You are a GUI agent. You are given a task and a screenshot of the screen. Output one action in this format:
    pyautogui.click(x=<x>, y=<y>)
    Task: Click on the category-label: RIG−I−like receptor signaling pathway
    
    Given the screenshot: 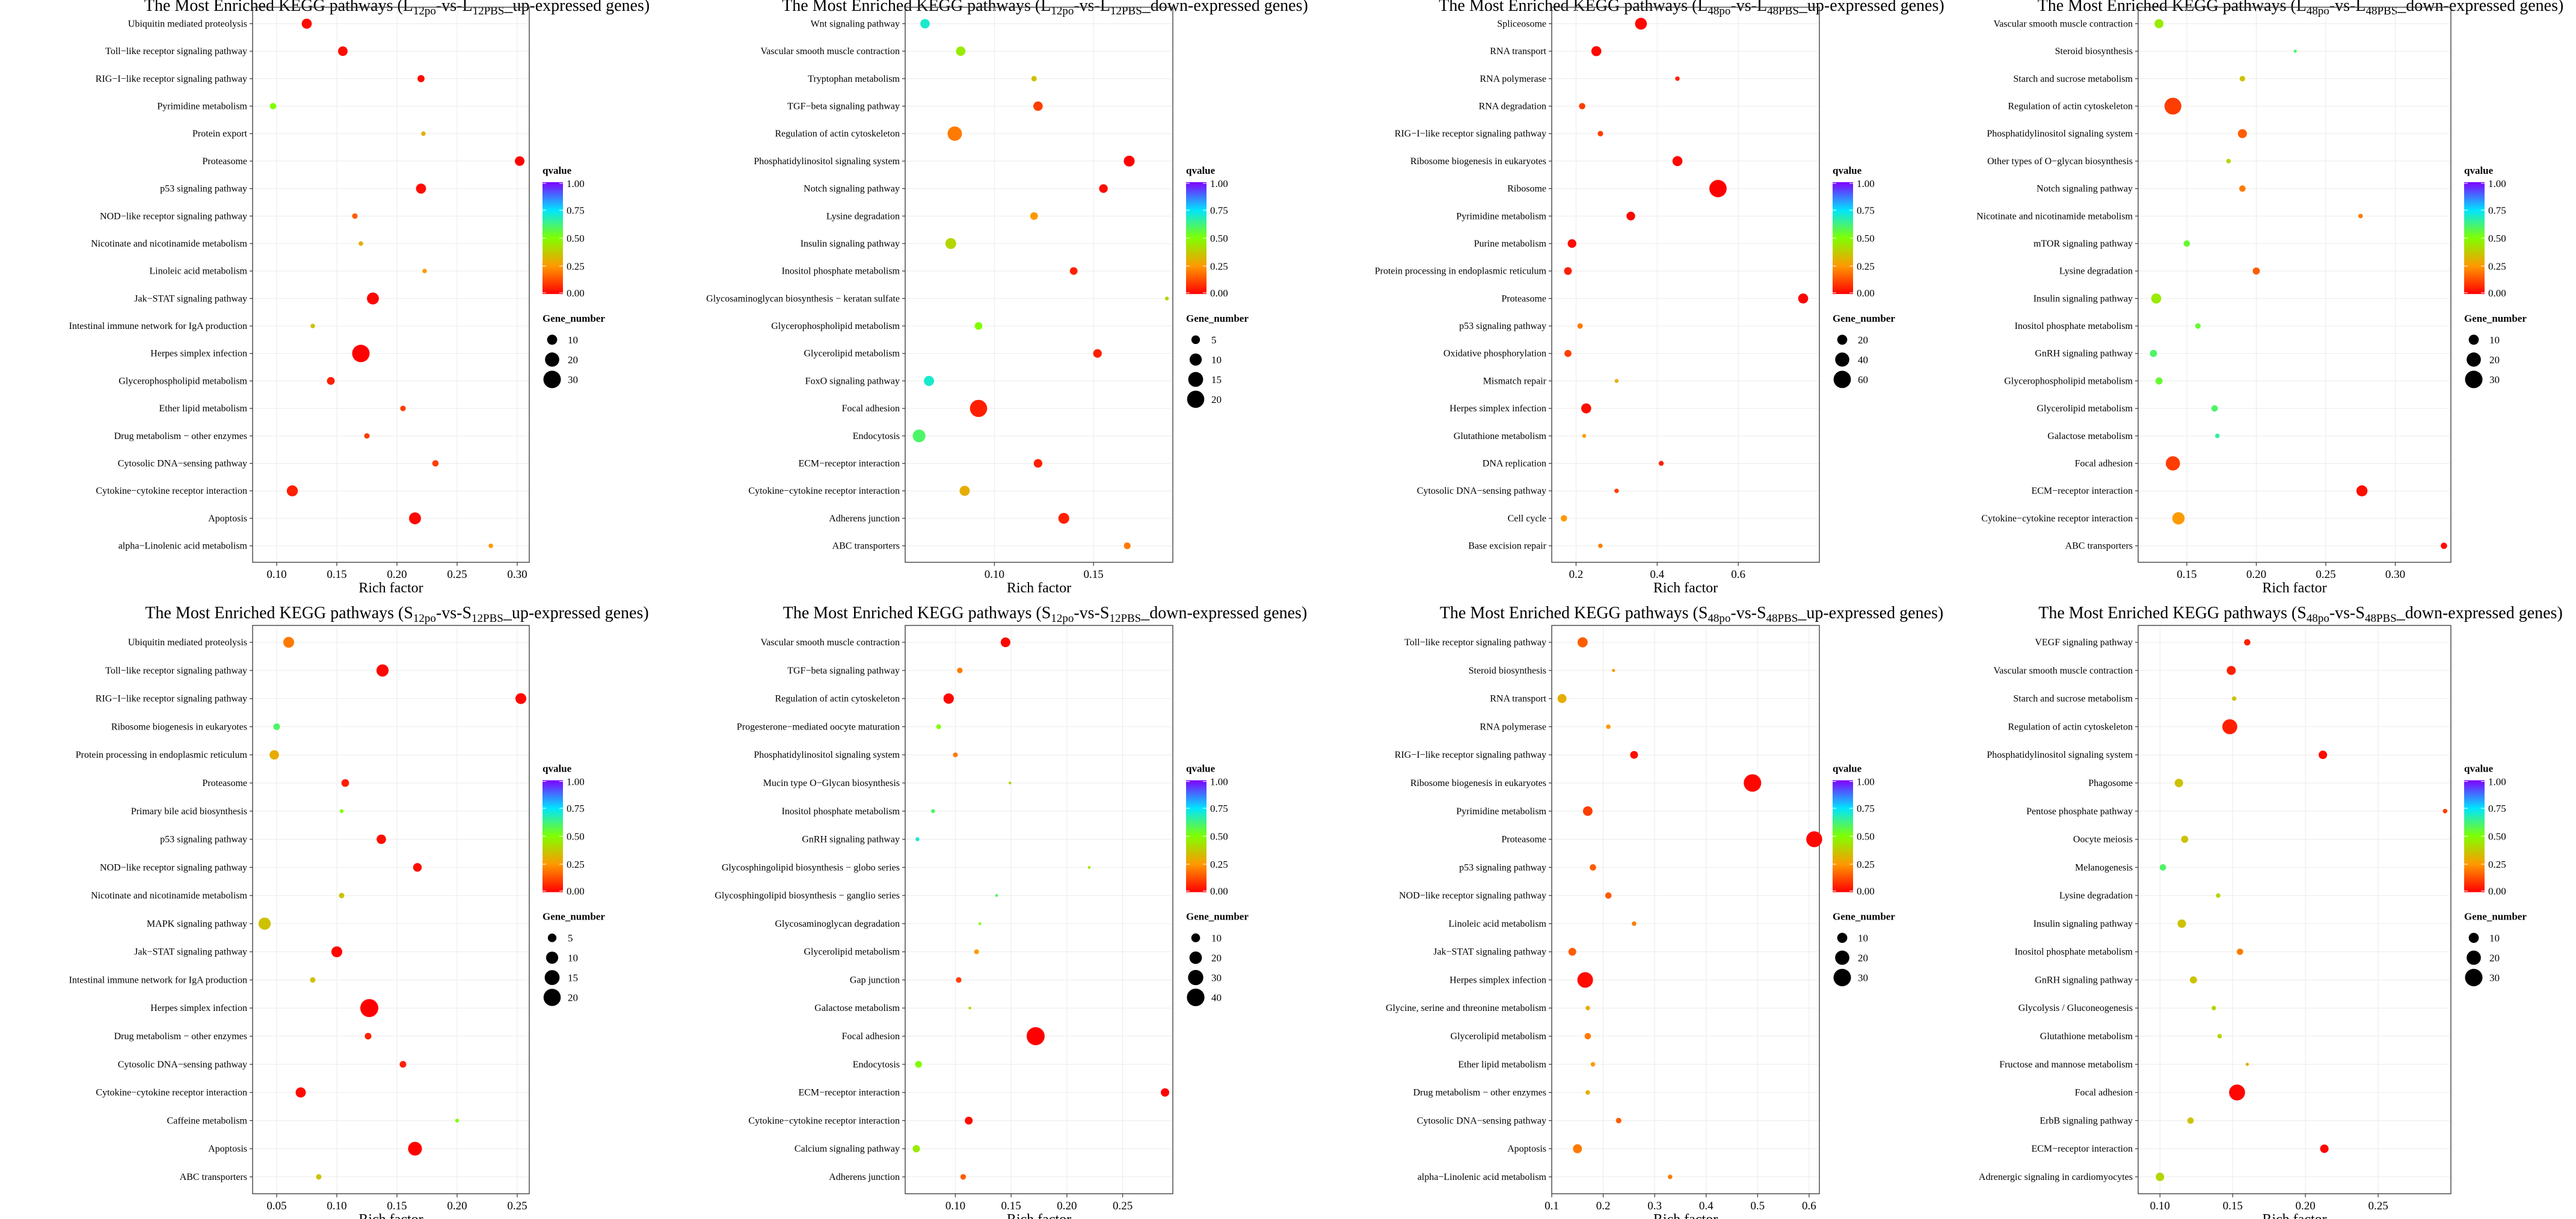 What is the action you would take?
    pyautogui.click(x=1470, y=755)
    